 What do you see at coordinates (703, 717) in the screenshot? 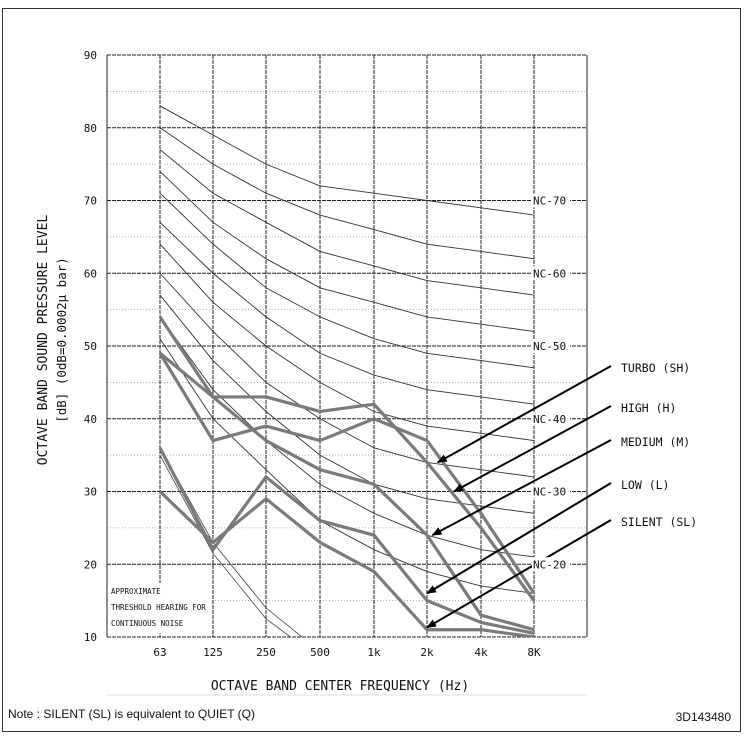
I see `figure-id: 3D143480` at bounding box center [703, 717].